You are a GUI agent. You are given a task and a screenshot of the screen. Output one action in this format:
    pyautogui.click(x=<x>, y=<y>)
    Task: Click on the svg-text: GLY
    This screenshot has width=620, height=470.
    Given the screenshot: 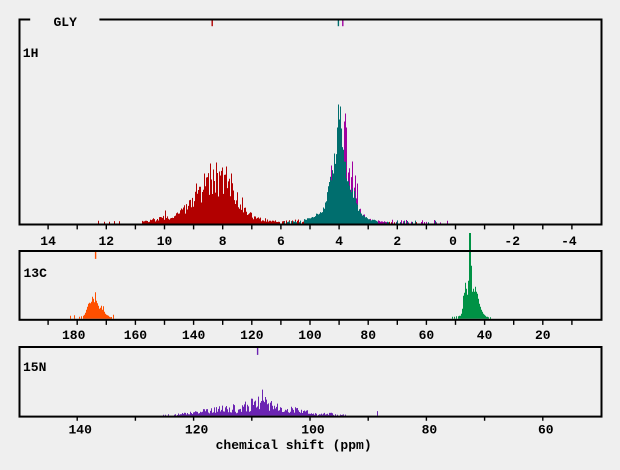 What is the action you would take?
    pyautogui.click(x=66, y=22)
    